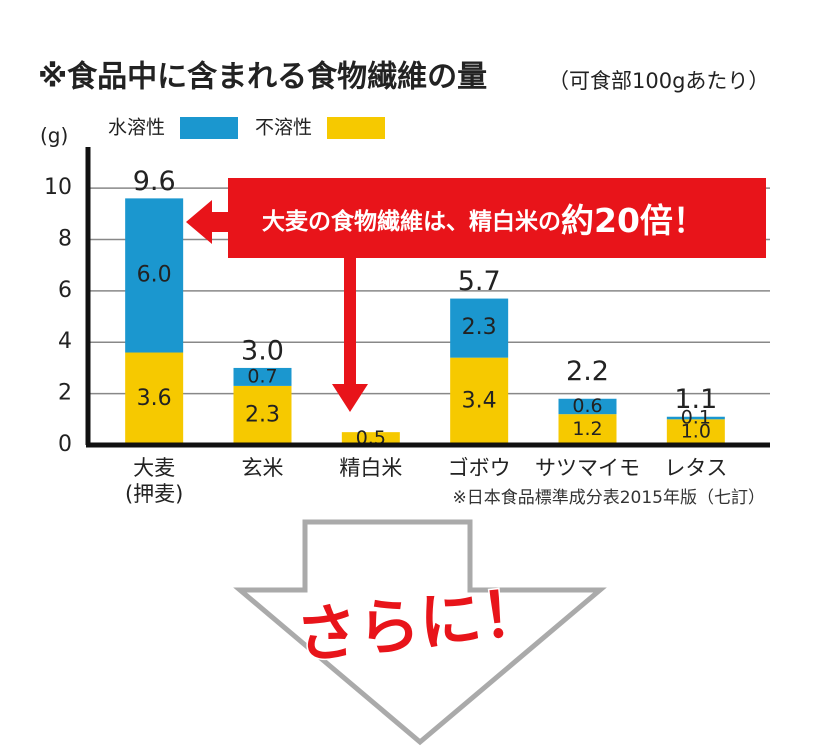 The image size is (840, 748). What do you see at coordinates (420, 632) in the screenshot?
I see `down-arrow` at bounding box center [420, 632].